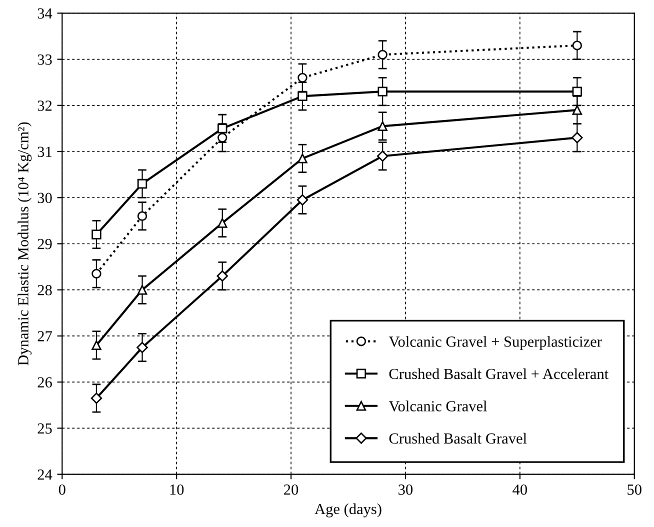  What do you see at coordinates (45, 151) in the screenshot?
I see `y-tick-label: 31` at bounding box center [45, 151].